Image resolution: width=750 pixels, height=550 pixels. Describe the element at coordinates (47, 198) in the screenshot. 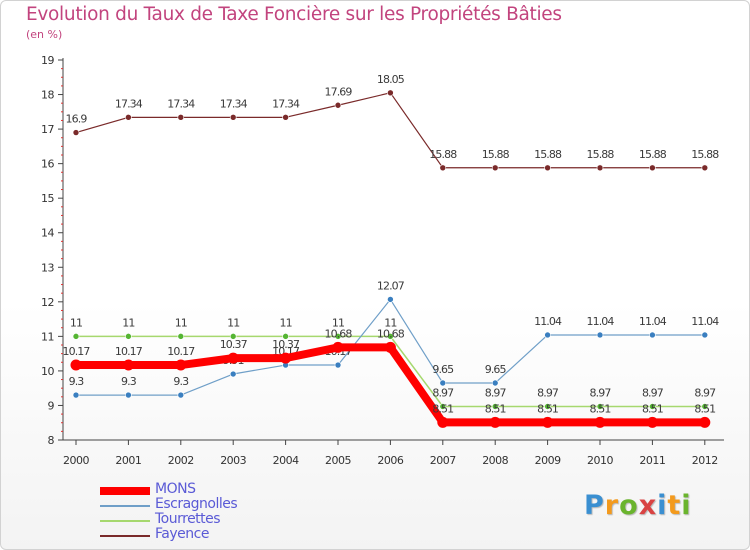

I see `y-tick-label: 15` at that location.